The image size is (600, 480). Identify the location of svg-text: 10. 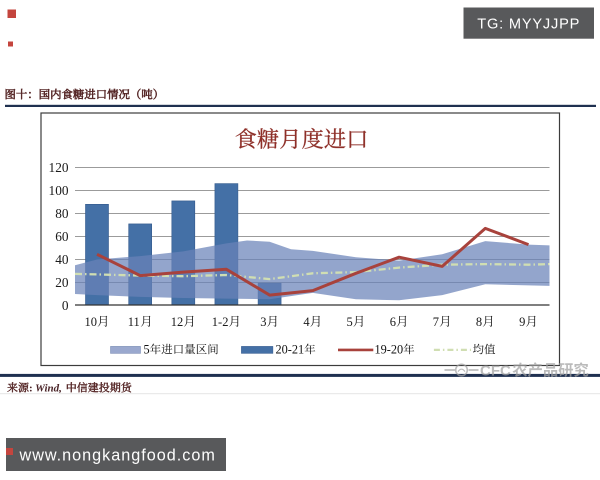
(91, 322).